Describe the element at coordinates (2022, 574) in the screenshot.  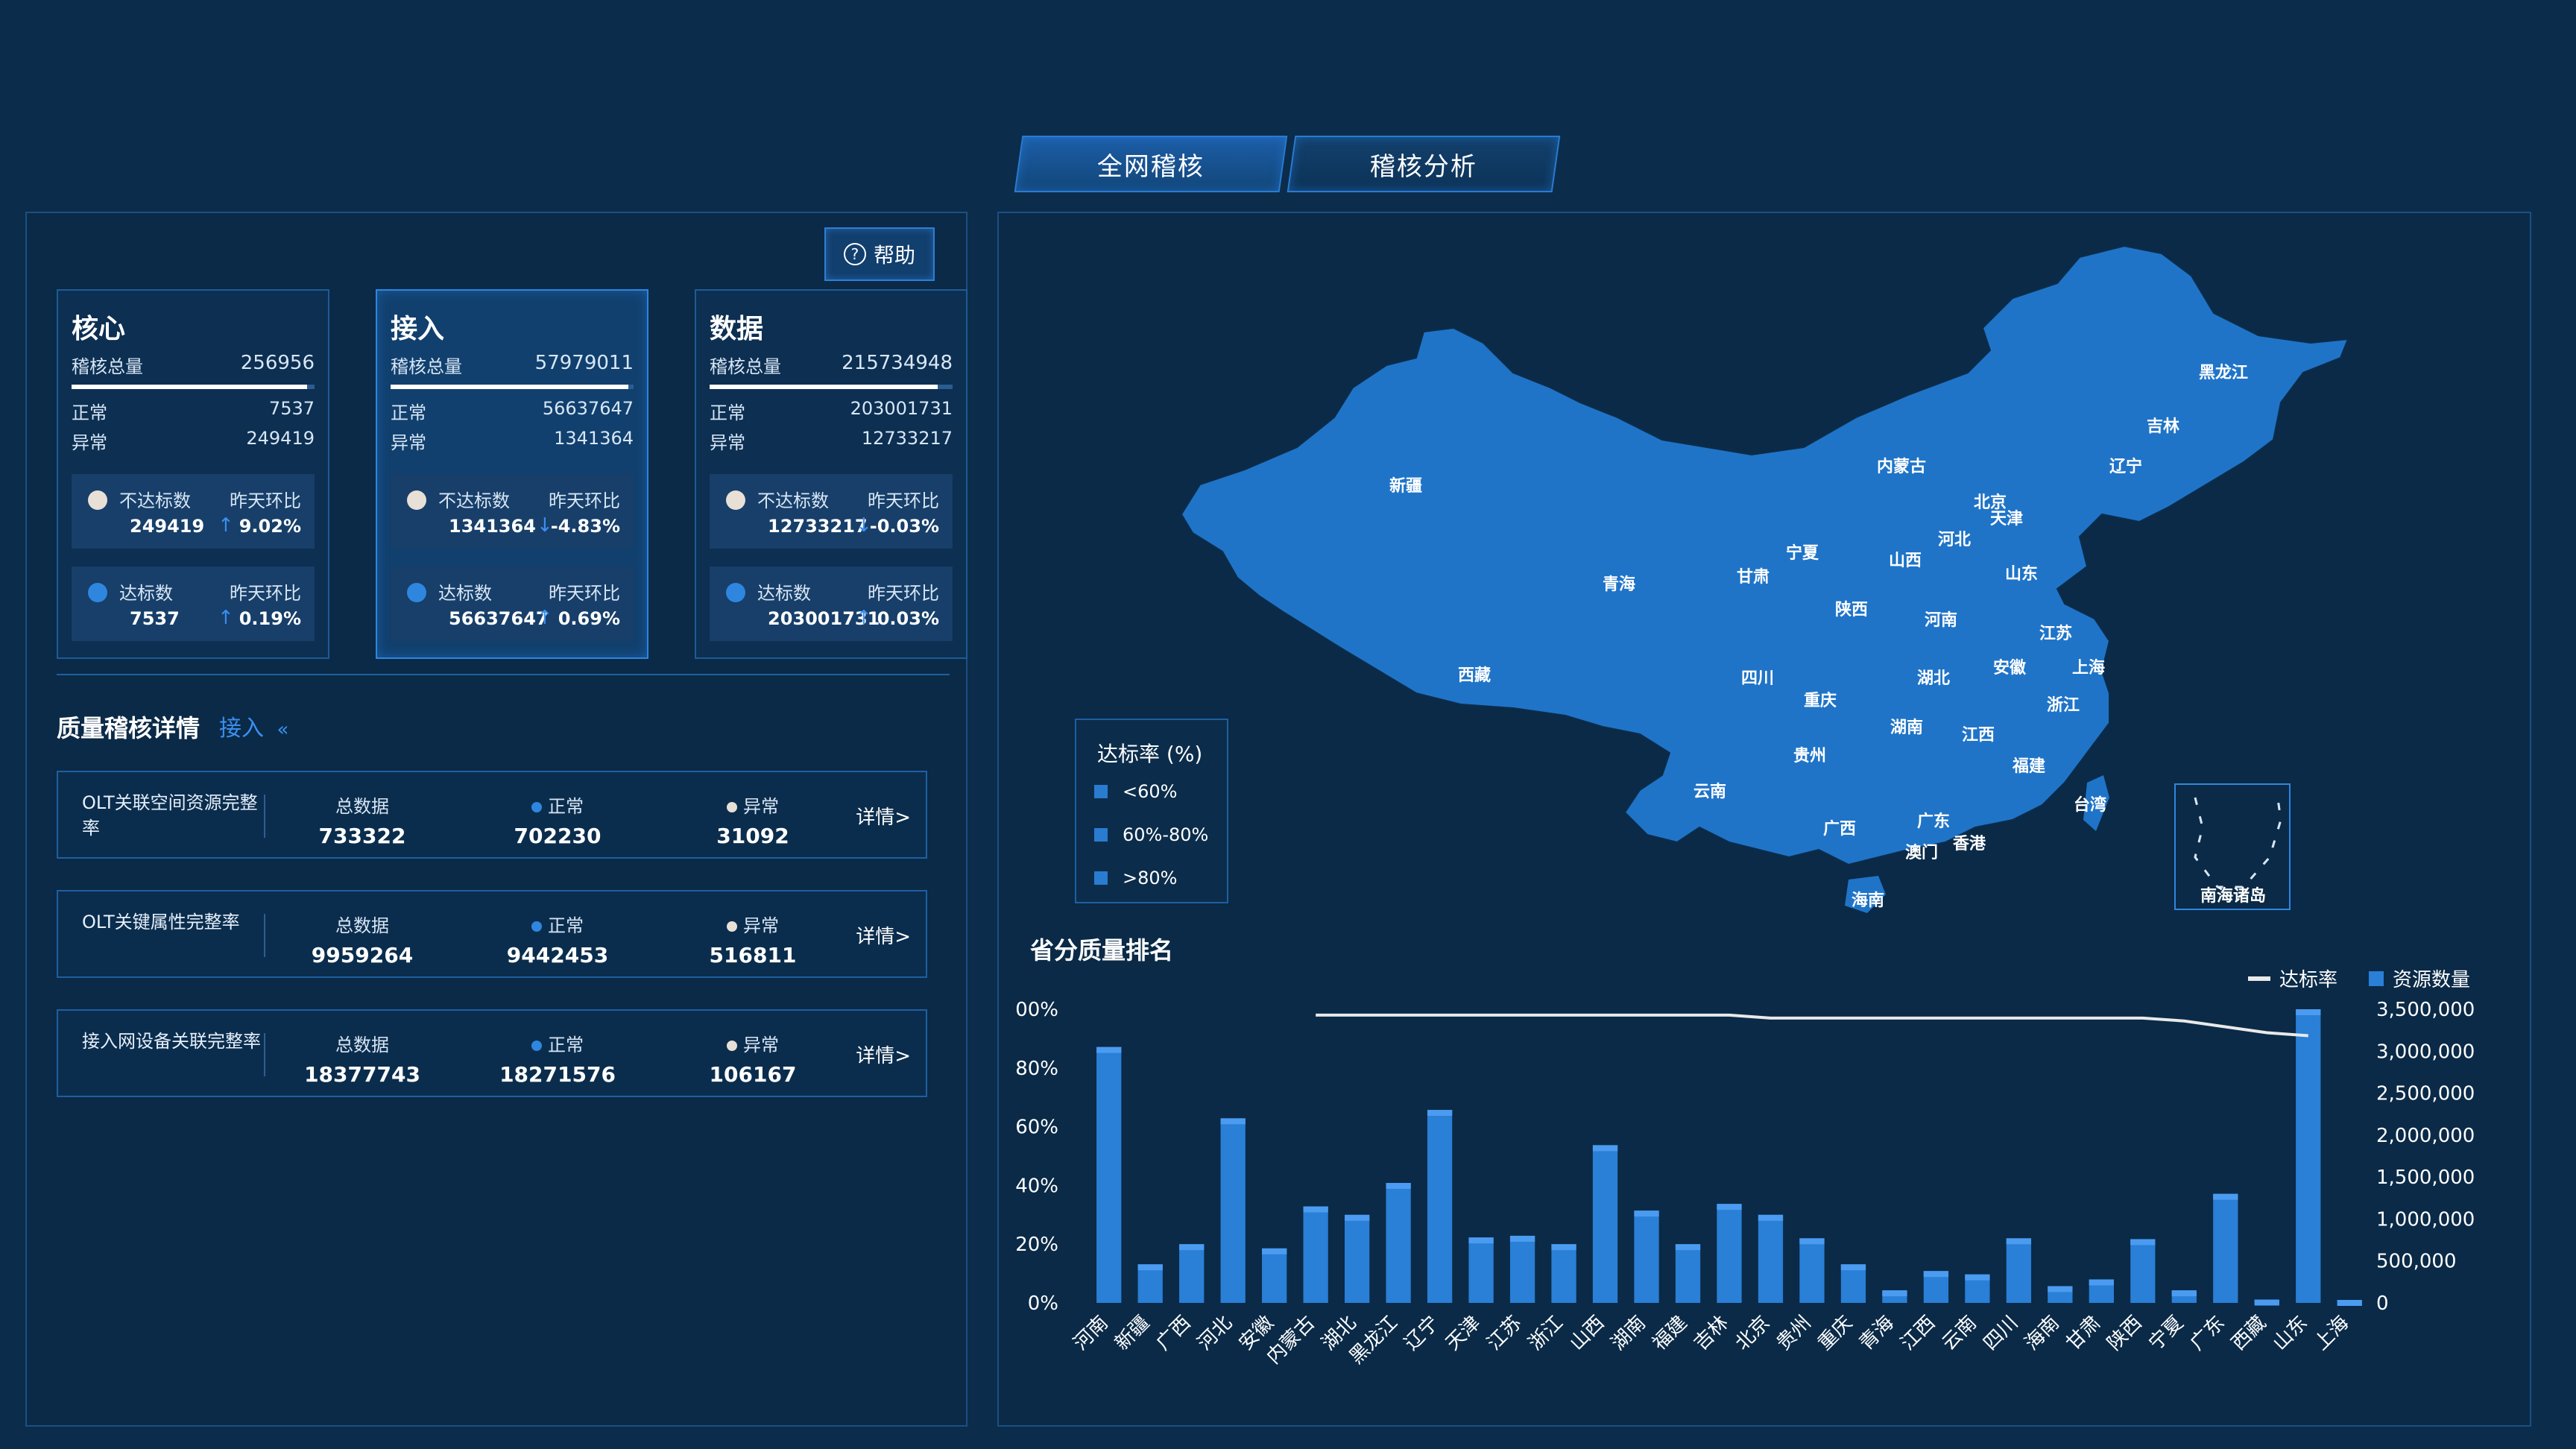
I see `province-label: 山东` at that location.